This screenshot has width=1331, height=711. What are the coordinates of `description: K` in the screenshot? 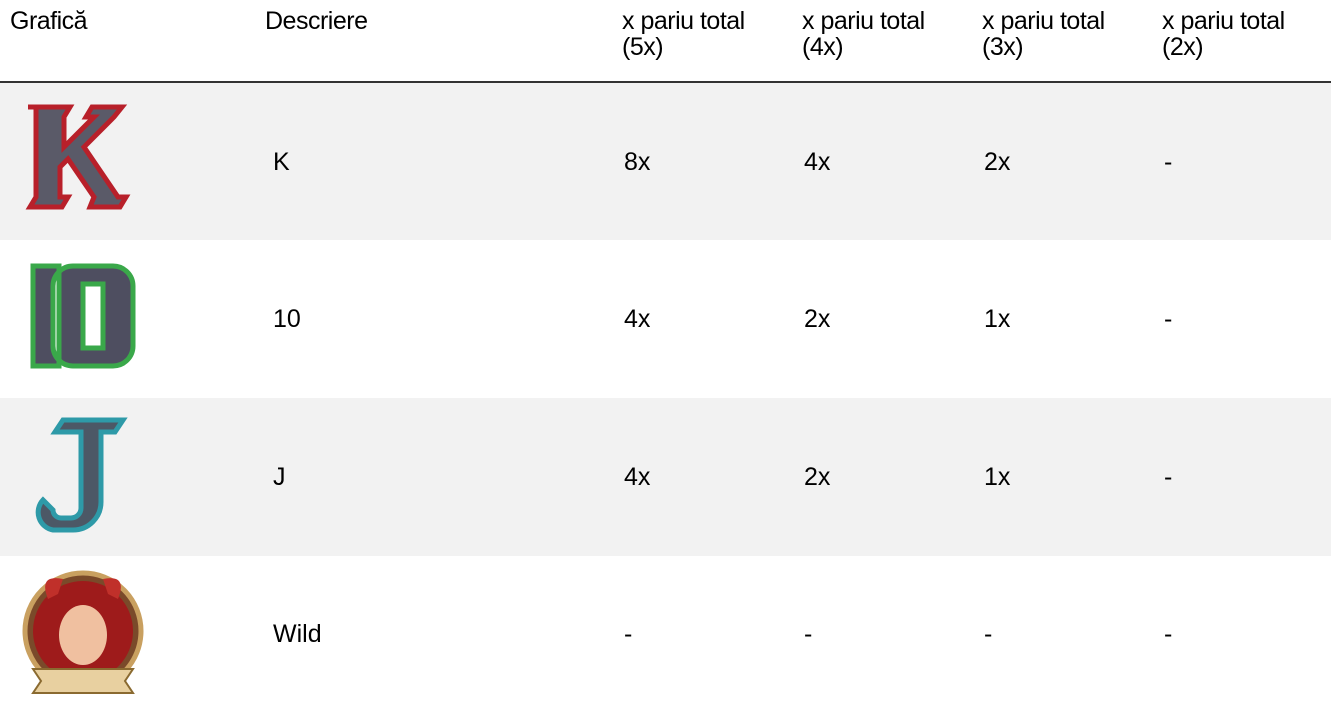 It's located at (281, 161).